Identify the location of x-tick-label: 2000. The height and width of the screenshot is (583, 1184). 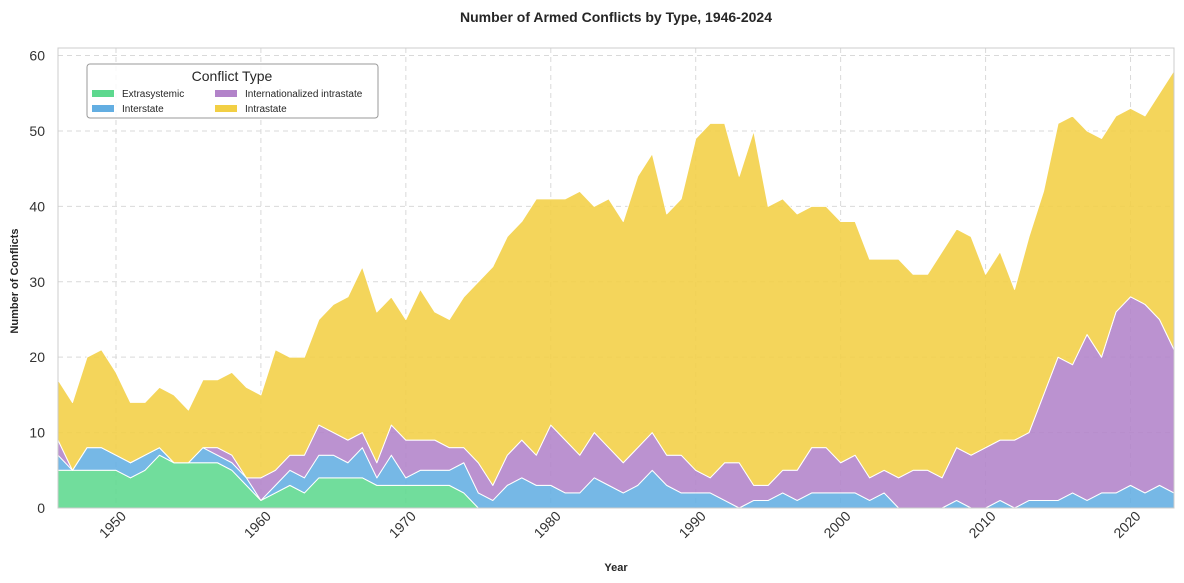
(836, 524).